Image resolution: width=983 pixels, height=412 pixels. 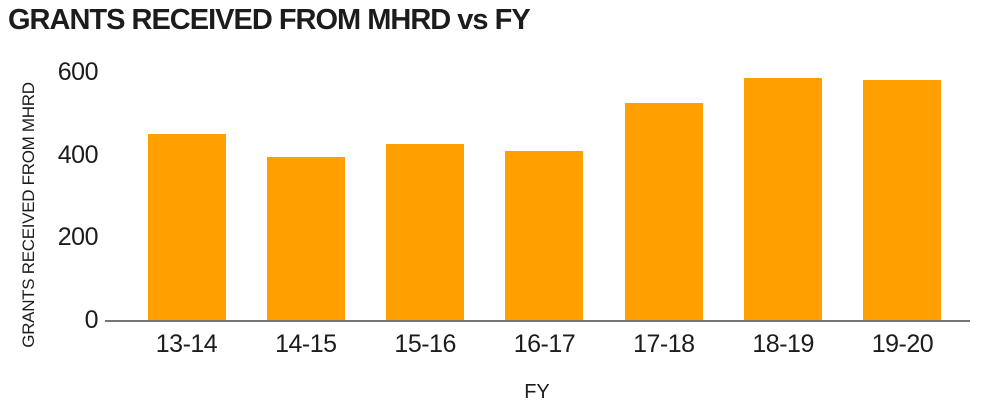 I want to click on x-tick-label: 19-20, so click(x=902, y=344).